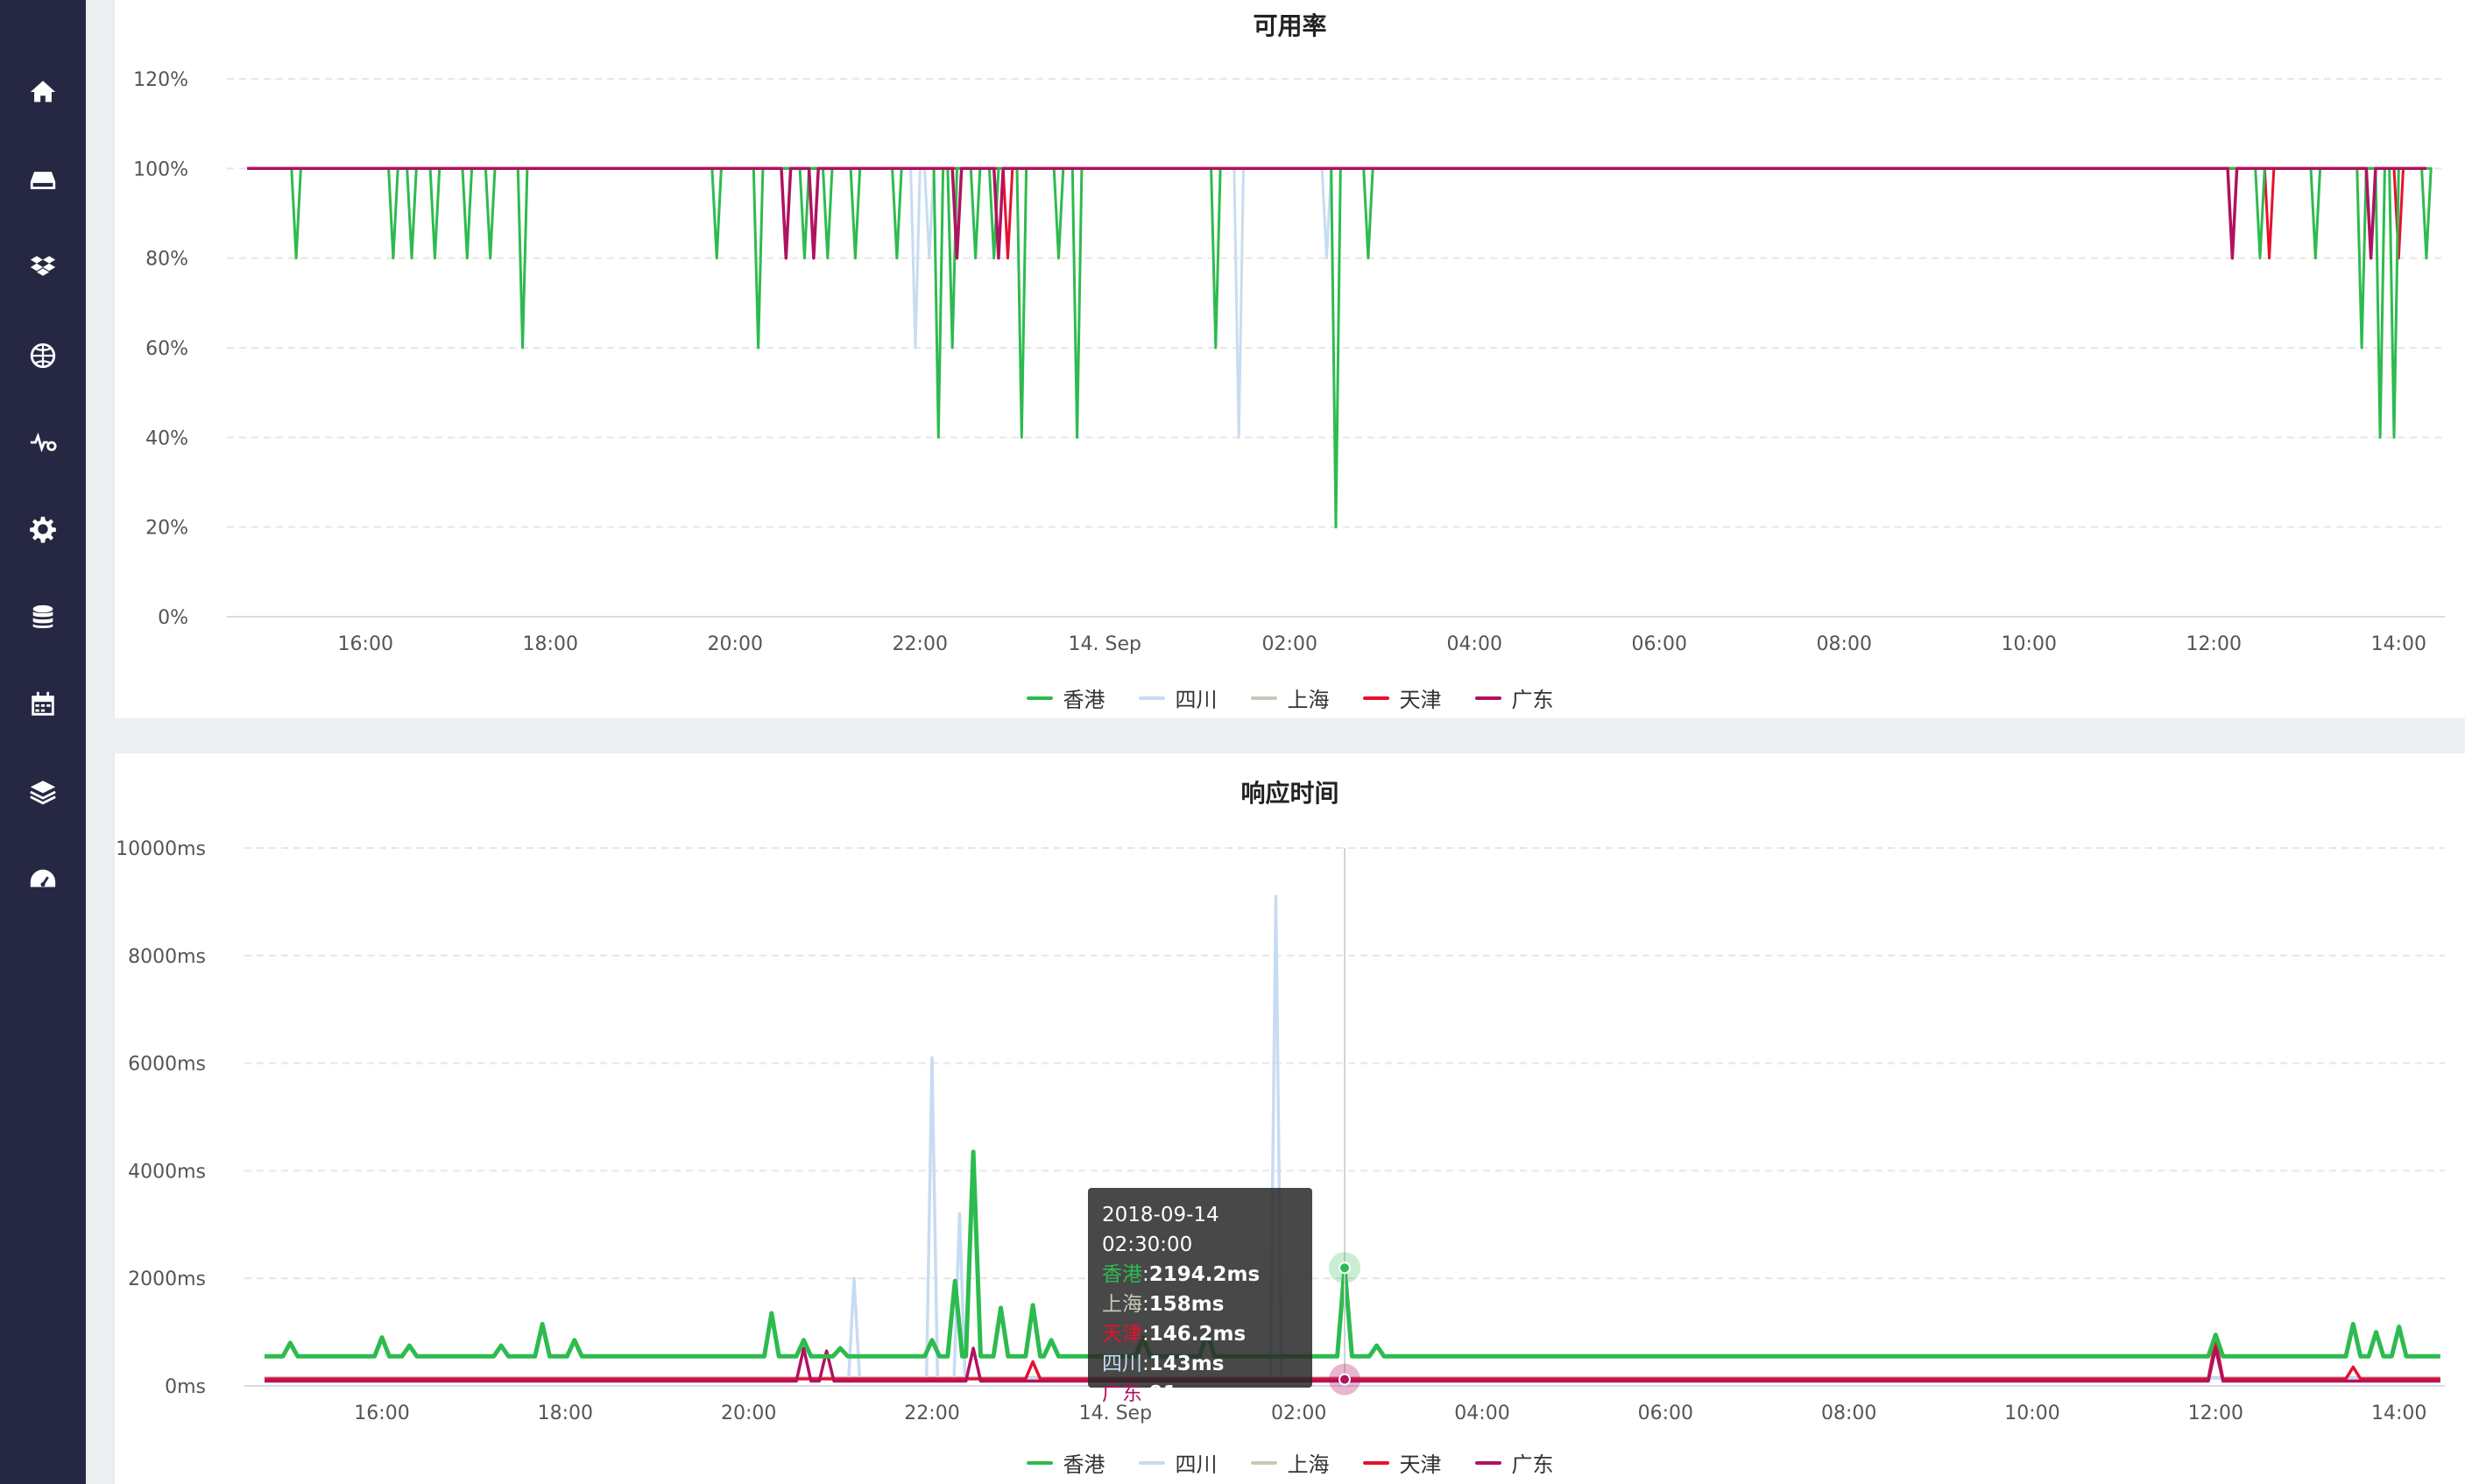 The width and height of the screenshot is (2465, 1484). Describe the element at coordinates (167, 957) in the screenshot. I see `y-tick-label: 8000ms` at that location.